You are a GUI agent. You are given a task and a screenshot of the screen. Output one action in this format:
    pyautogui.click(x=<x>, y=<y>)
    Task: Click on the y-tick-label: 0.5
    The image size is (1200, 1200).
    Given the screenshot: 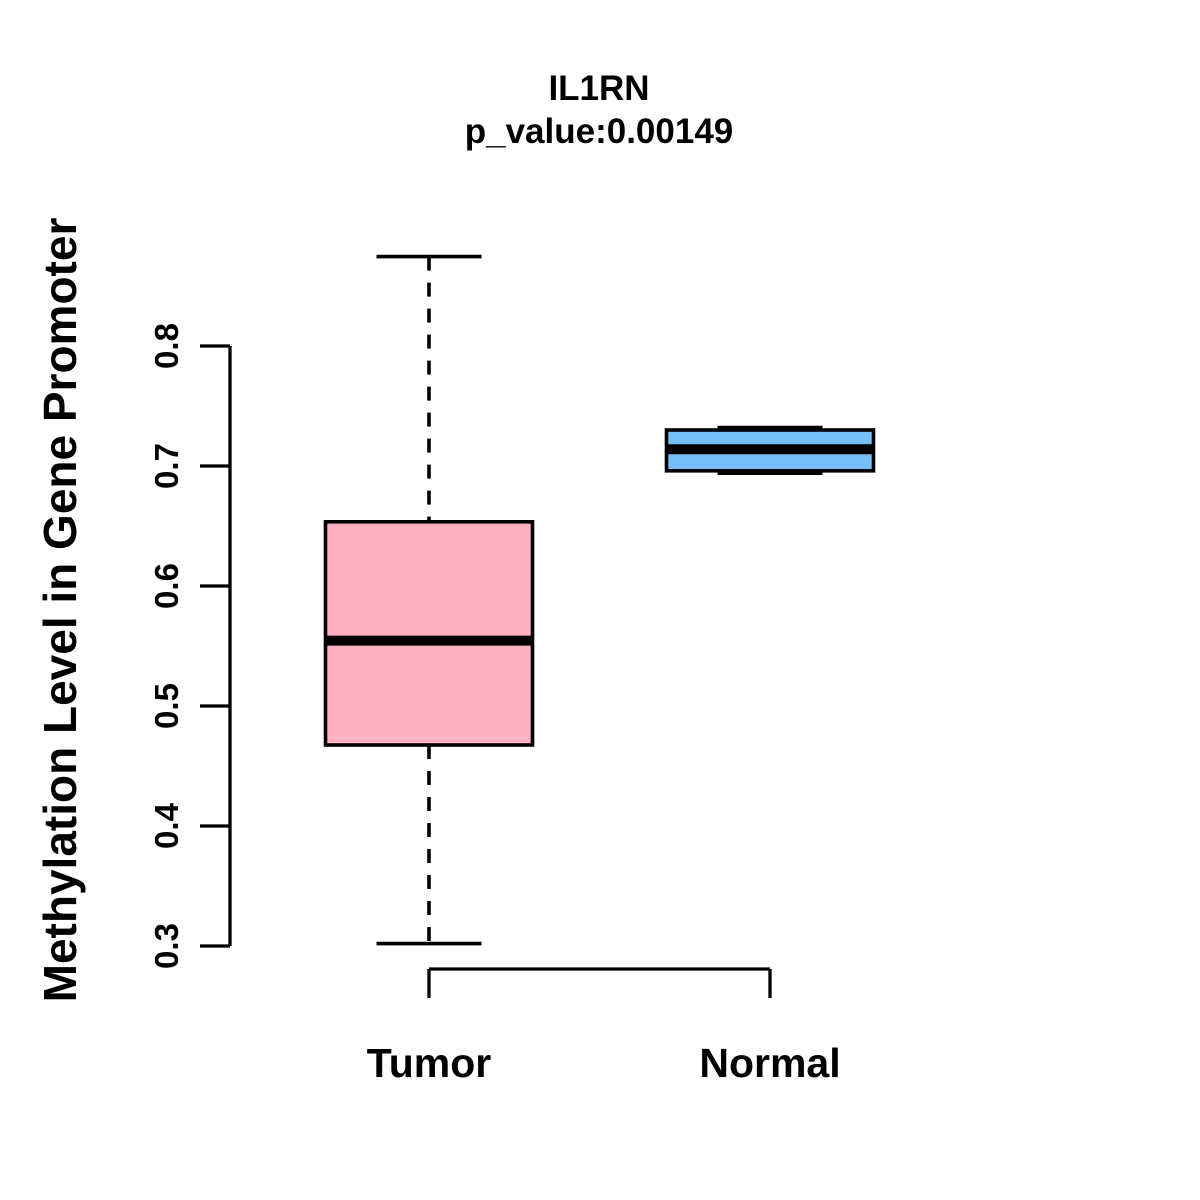 What is the action you would take?
    pyautogui.click(x=166, y=706)
    